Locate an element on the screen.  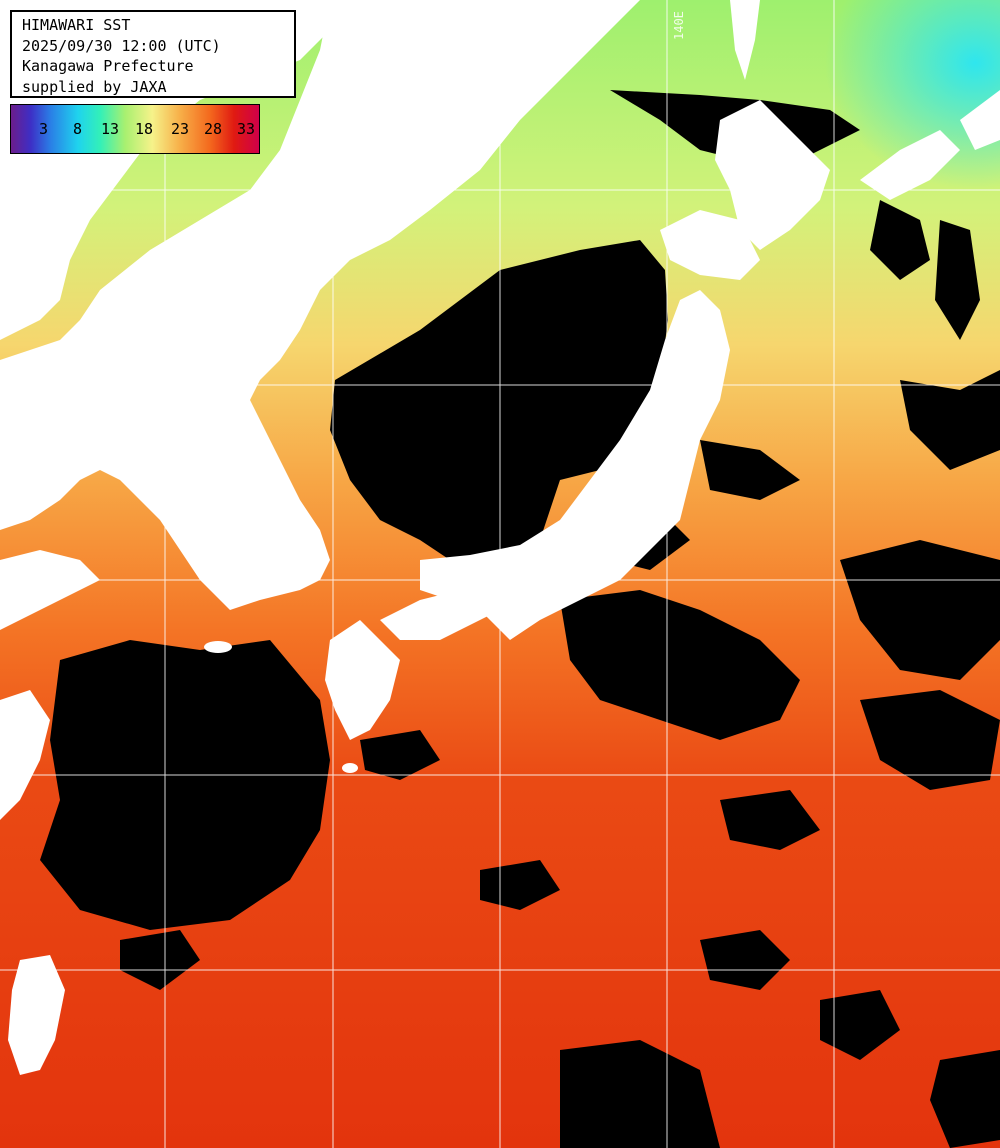
longitude-label: 140E is located at coordinates (679, 25).